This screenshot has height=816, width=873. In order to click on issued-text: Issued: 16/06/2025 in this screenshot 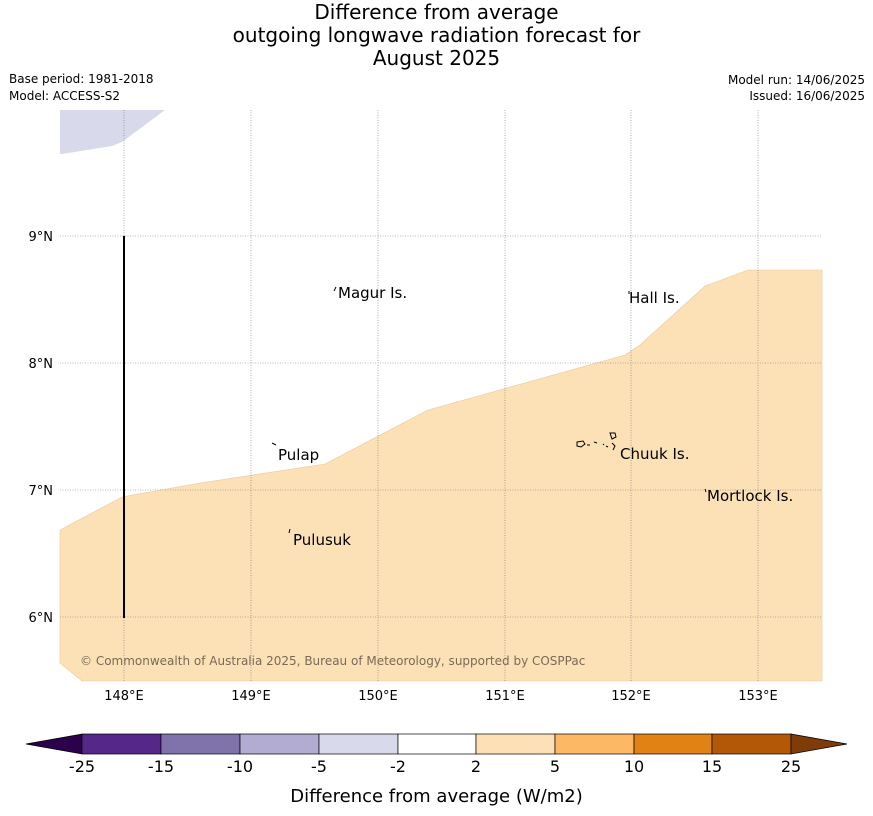, I will do `click(807, 96)`.